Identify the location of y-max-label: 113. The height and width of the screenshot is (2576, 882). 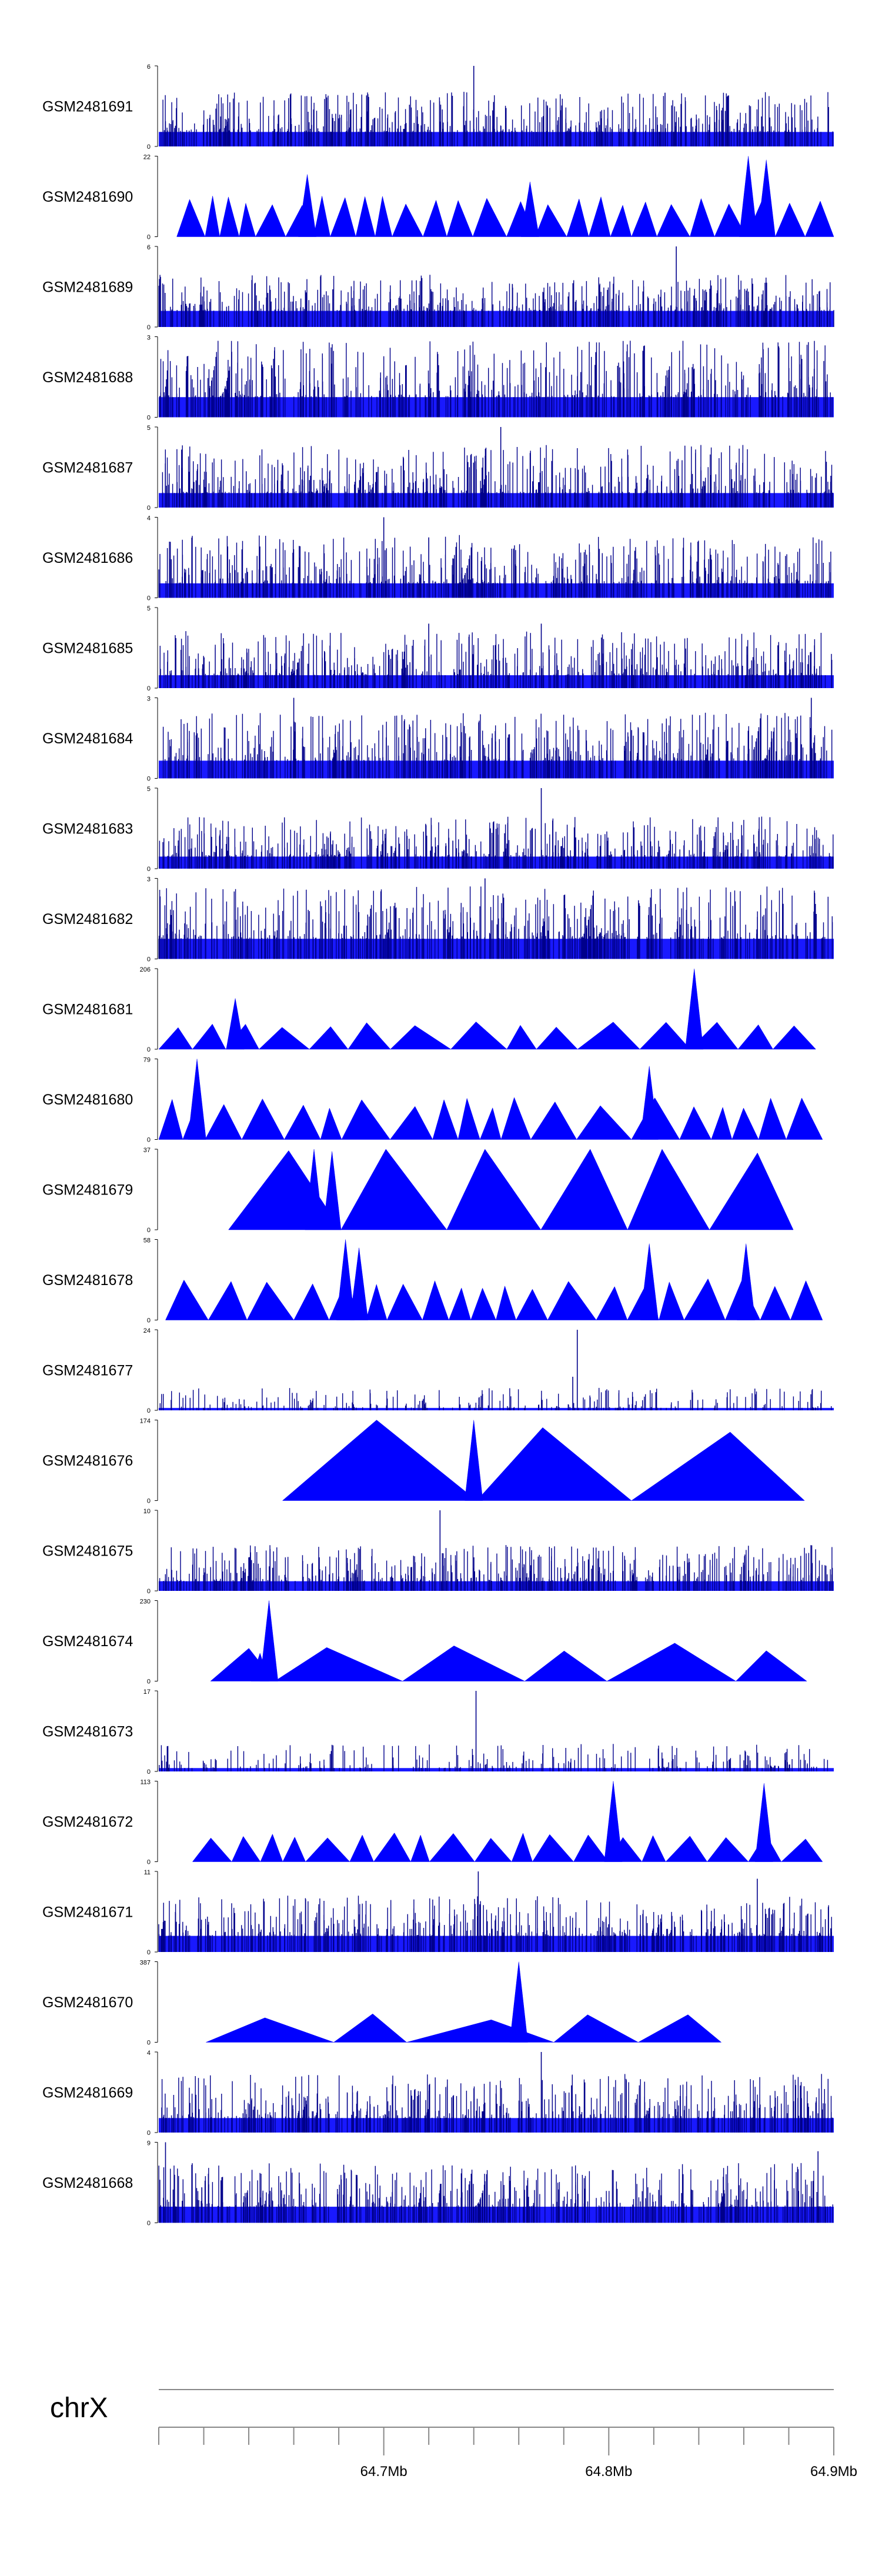
(145, 1782).